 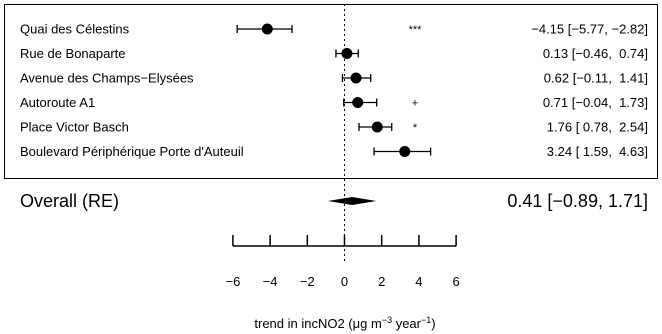 What do you see at coordinates (595, 102) in the screenshot?
I see `ci-text: 0.71 [−0.04, 1.73]` at bounding box center [595, 102].